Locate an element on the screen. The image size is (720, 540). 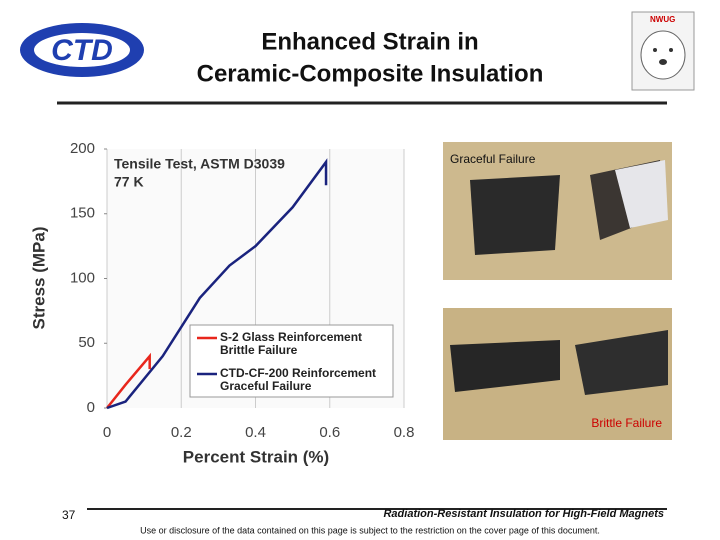
page-number: 37 is located at coordinates (69, 515).